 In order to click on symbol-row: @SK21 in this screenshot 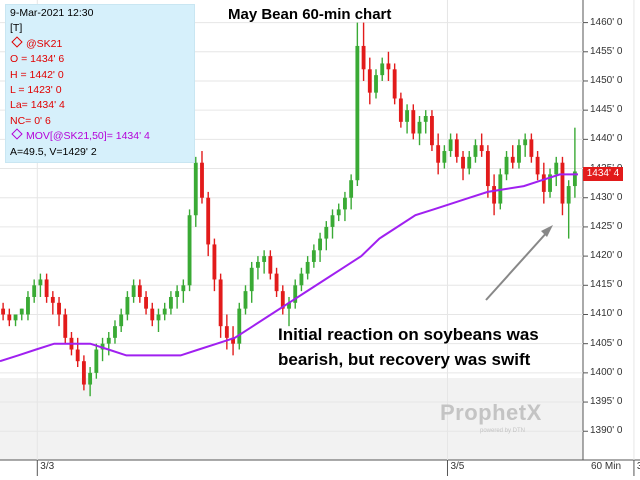, I will do `click(100, 44)`.